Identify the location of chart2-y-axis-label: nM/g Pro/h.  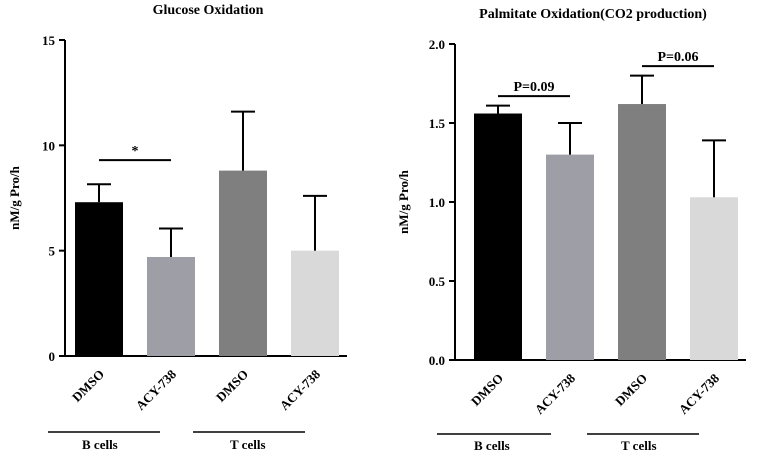
(403, 201).